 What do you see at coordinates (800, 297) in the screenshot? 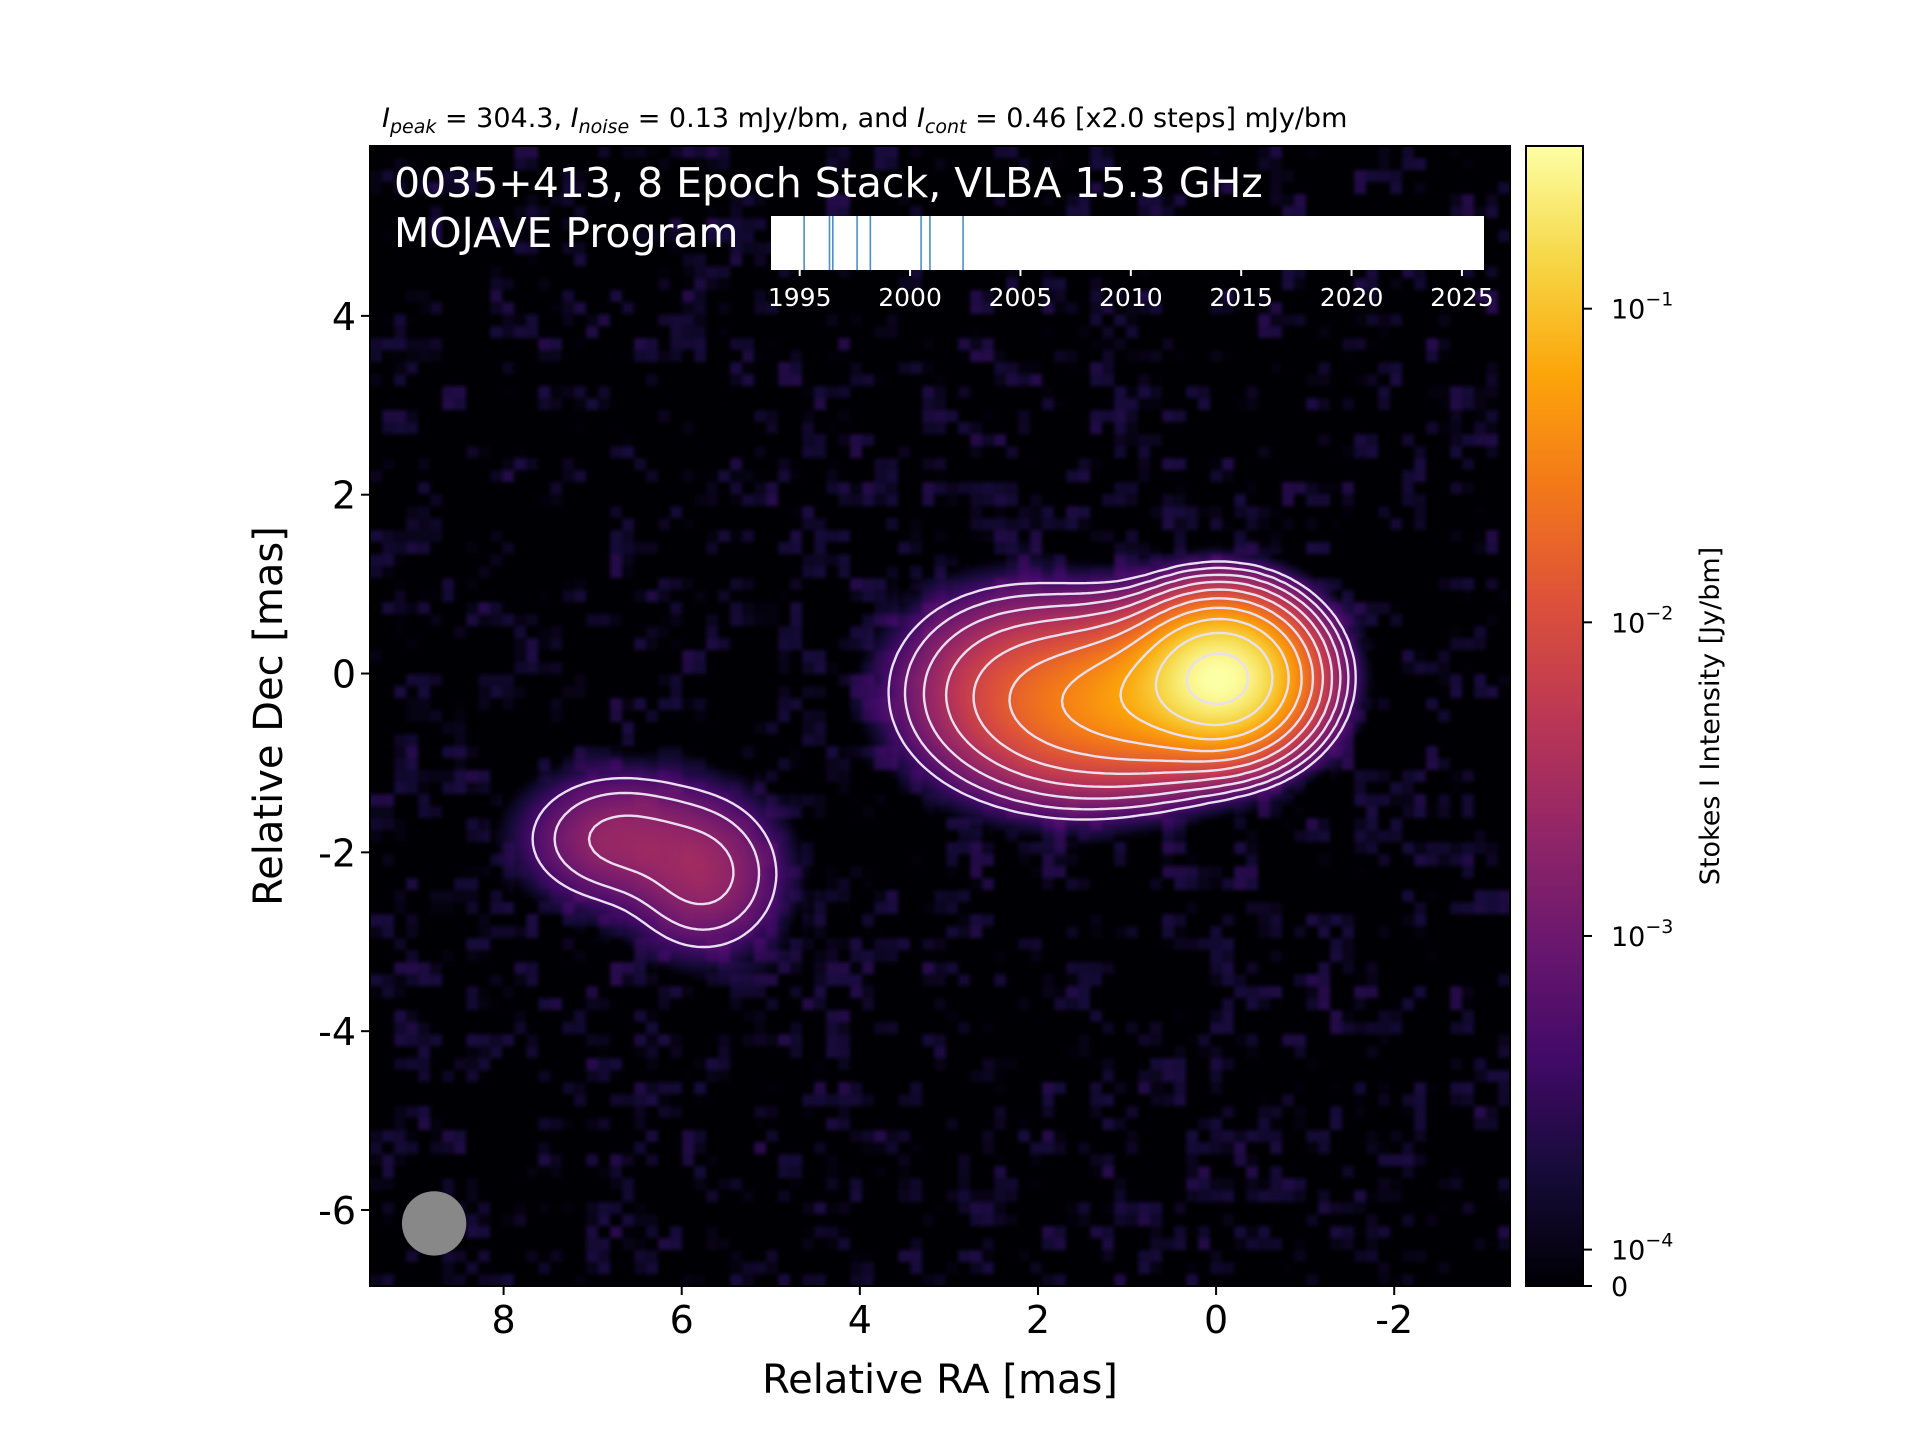
I see `timeline-tick-label: 1995` at bounding box center [800, 297].